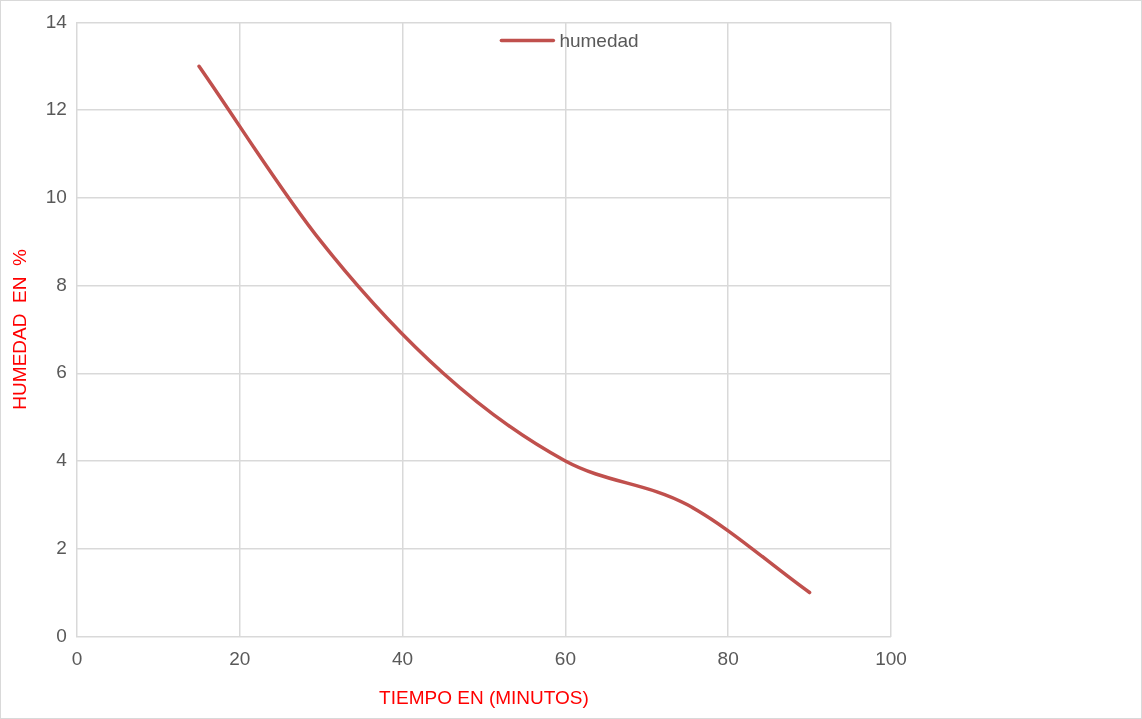 The image size is (1142, 719). Describe the element at coordinates (61, 635) in the screenshot. I see `y-tick-label: 0` at that location.